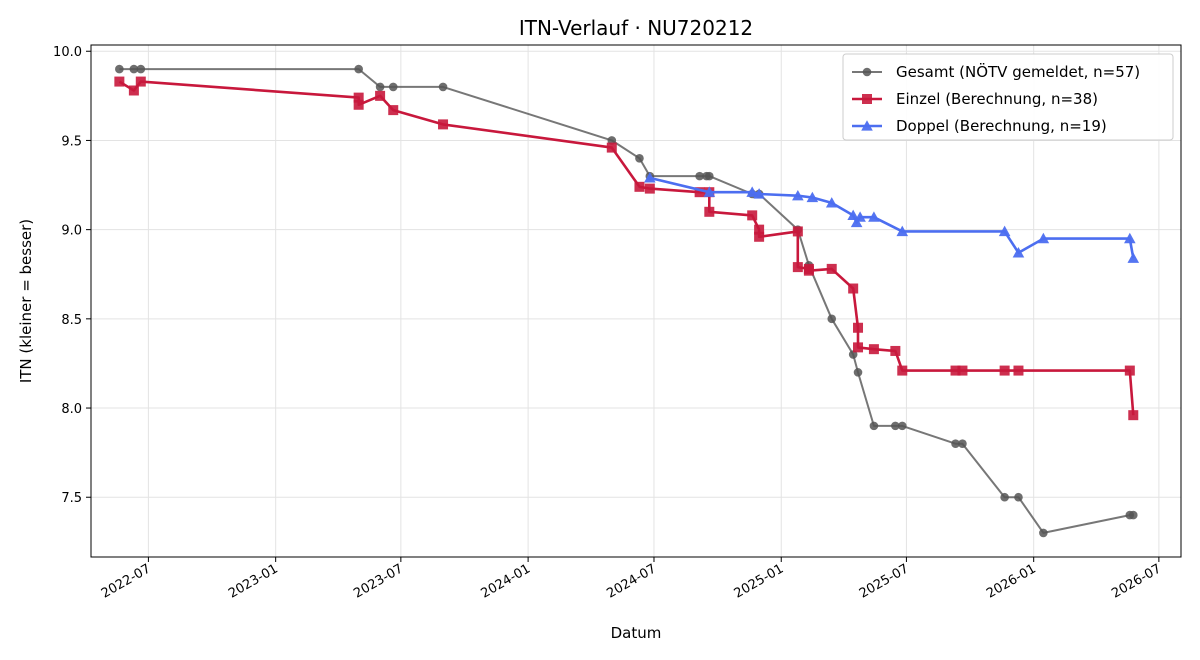 The width and height of the screenshot is (1200, 660). I want to click on y-tick-label: 8.5, so click(71, 320).